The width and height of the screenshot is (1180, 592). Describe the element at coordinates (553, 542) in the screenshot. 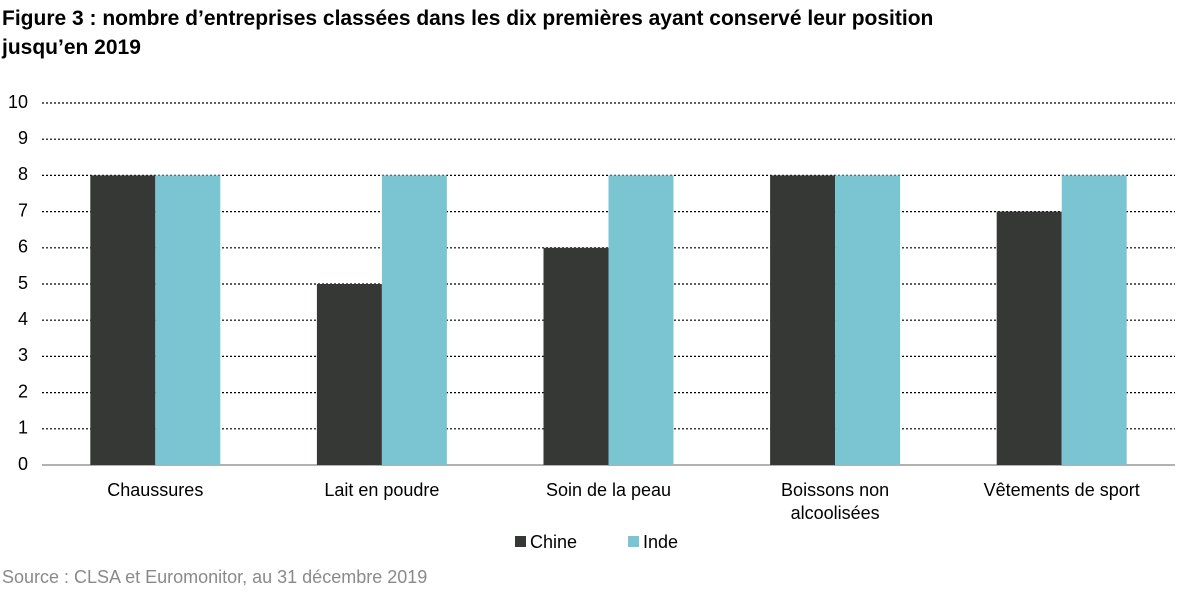

I see `legend-label: Chine` at that location.